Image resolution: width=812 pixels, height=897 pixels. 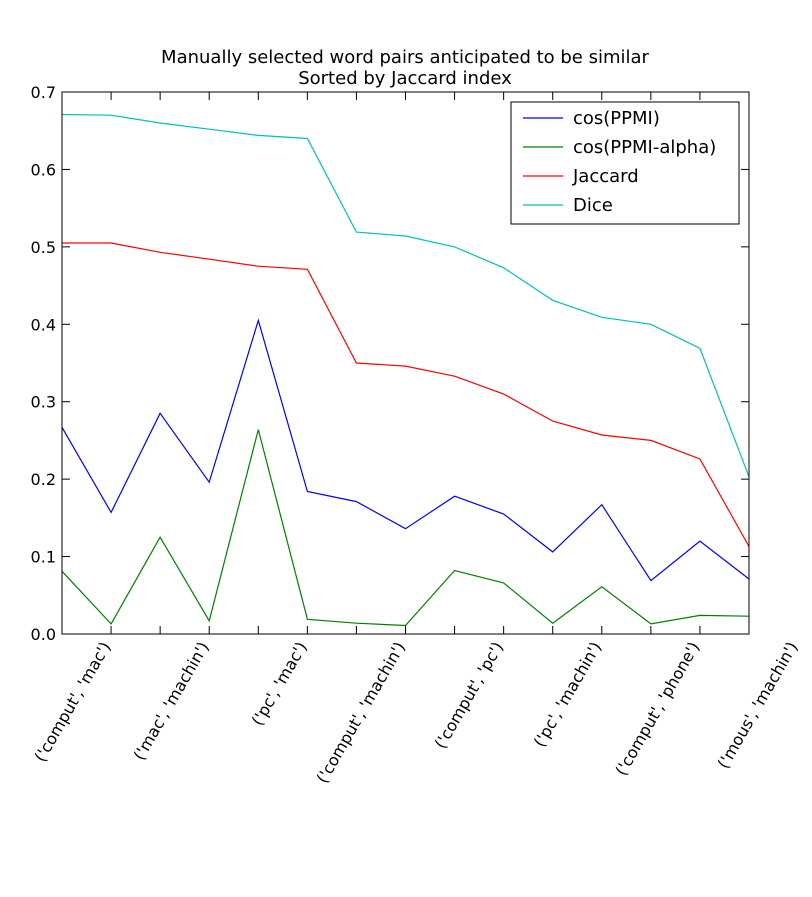 I want to click on legend: cos(PPMI) cos(PPMI-alpha) Jaccard Dice, so click(x=625, y=163).